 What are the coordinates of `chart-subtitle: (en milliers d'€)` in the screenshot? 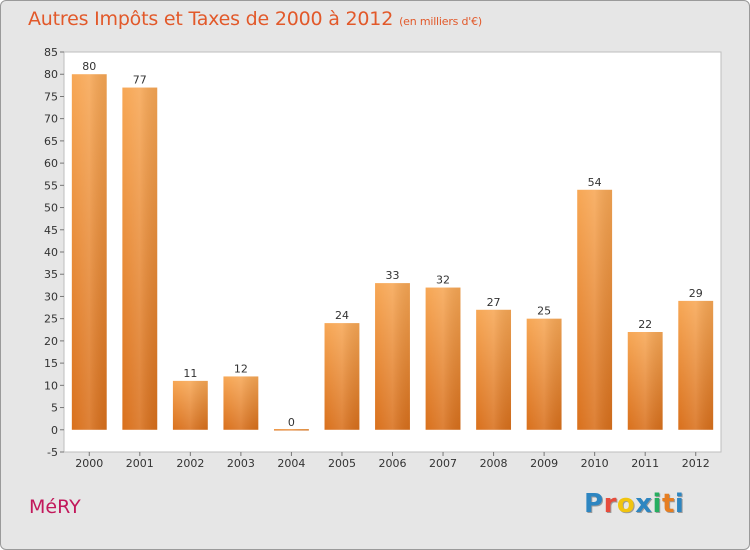 It's located at (440, 21).